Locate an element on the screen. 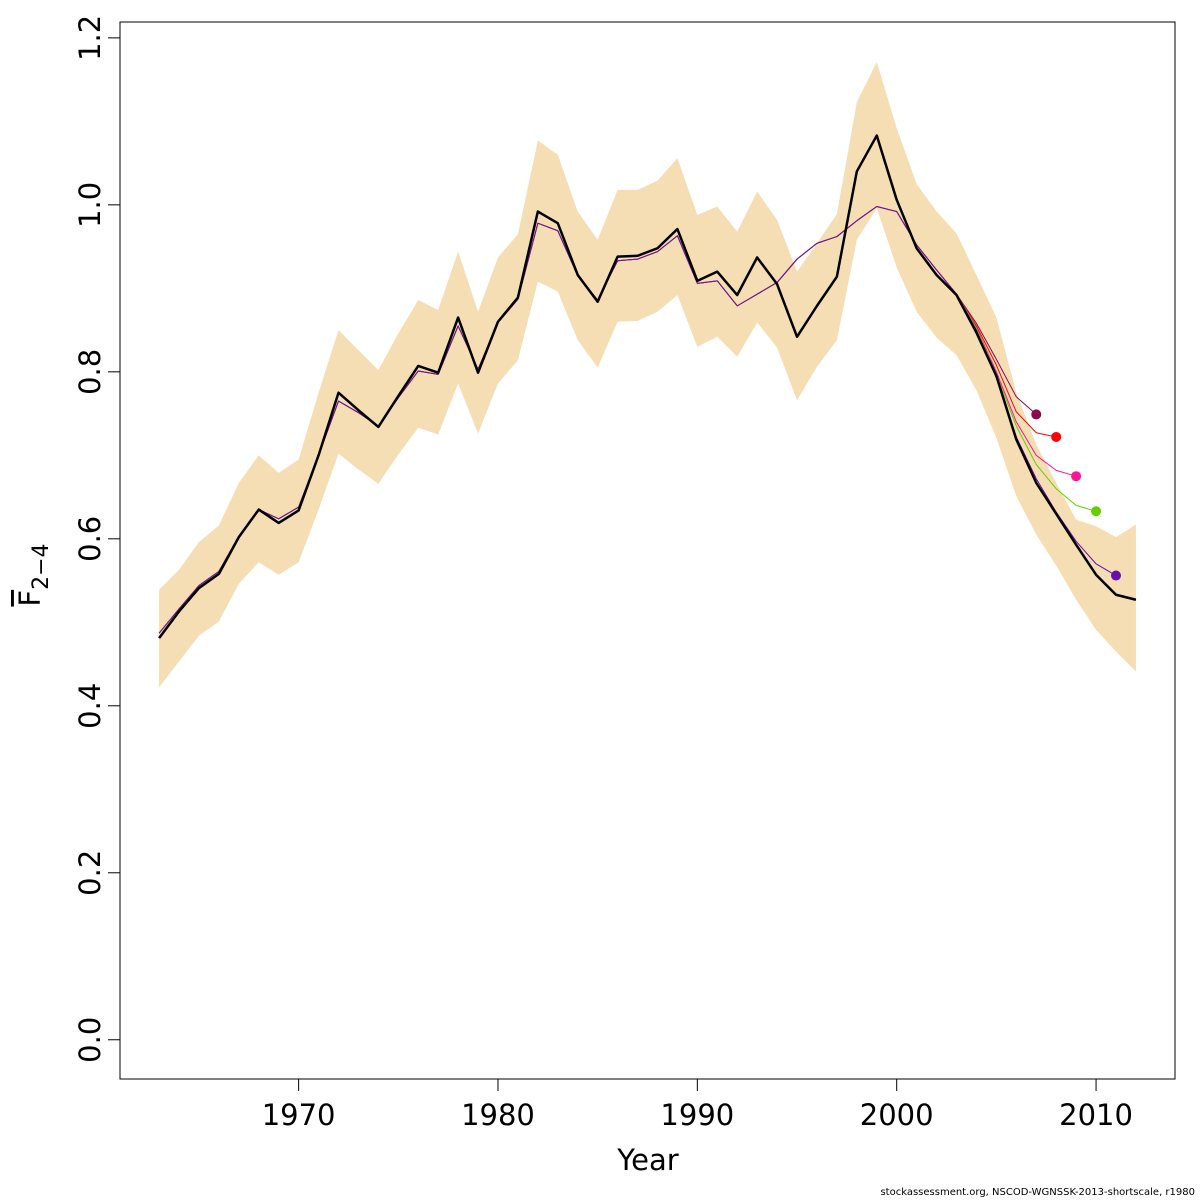 The width and height of the screenshot is (1200, 1200). x-tick-label: 2000 is located at coordinates (897, 1115).